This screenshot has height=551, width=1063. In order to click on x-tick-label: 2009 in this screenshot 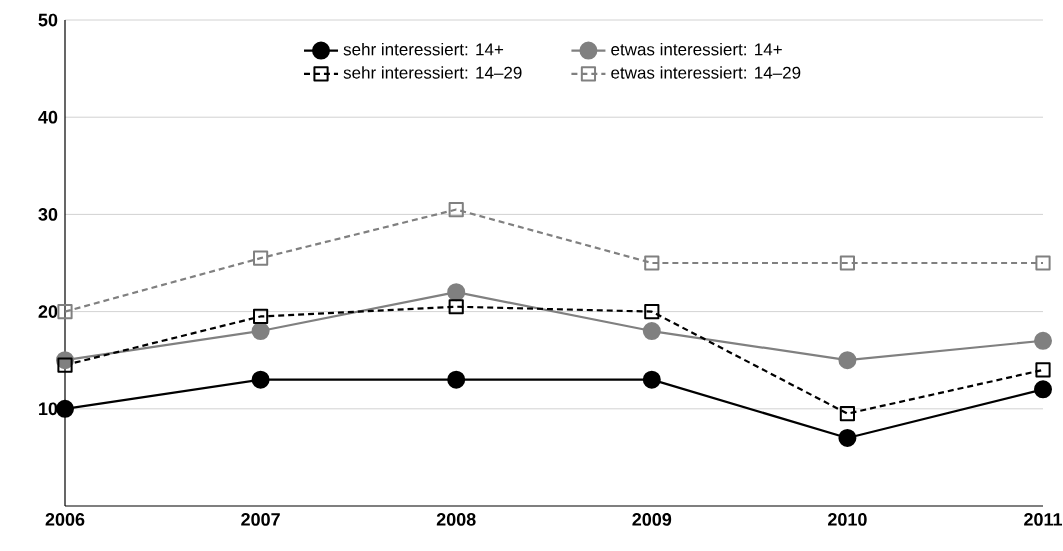, I will do `click(652, 519)`.